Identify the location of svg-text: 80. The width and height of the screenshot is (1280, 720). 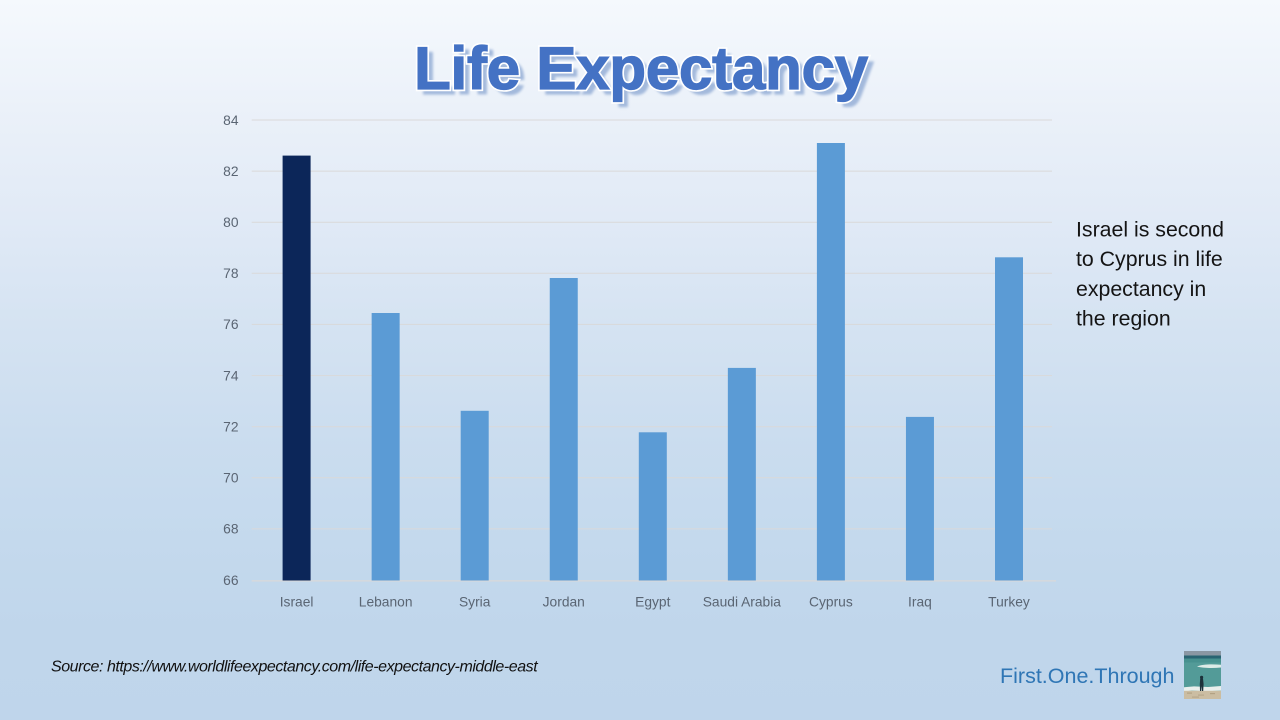
(231, 222).